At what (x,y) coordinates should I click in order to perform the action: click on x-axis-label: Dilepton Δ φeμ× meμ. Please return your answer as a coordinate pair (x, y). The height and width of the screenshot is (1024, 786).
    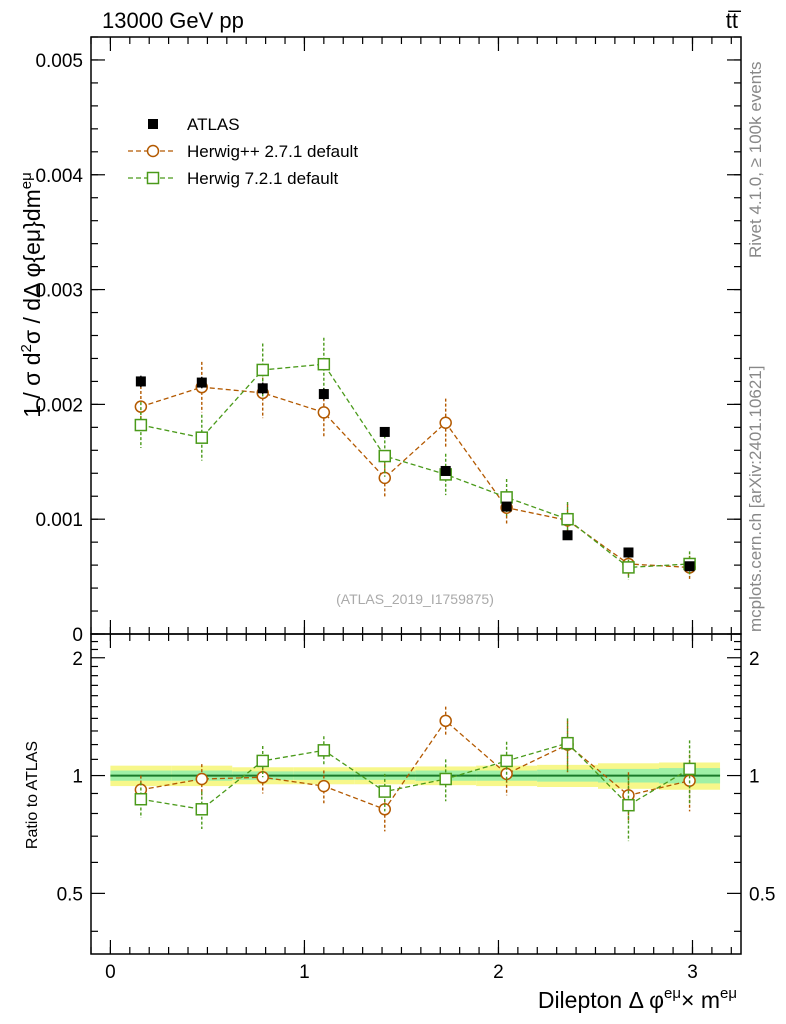
    Looking at the image, I should click on (637, 999).